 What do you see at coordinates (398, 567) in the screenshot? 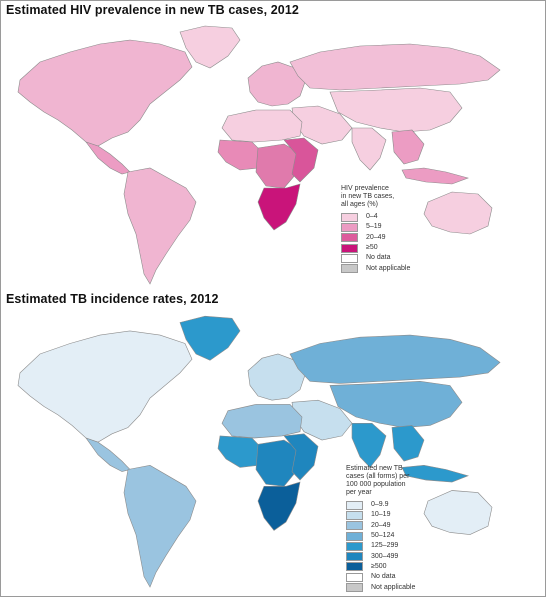
I see `legend-item: ≥500` at bounding box center [398, 567].